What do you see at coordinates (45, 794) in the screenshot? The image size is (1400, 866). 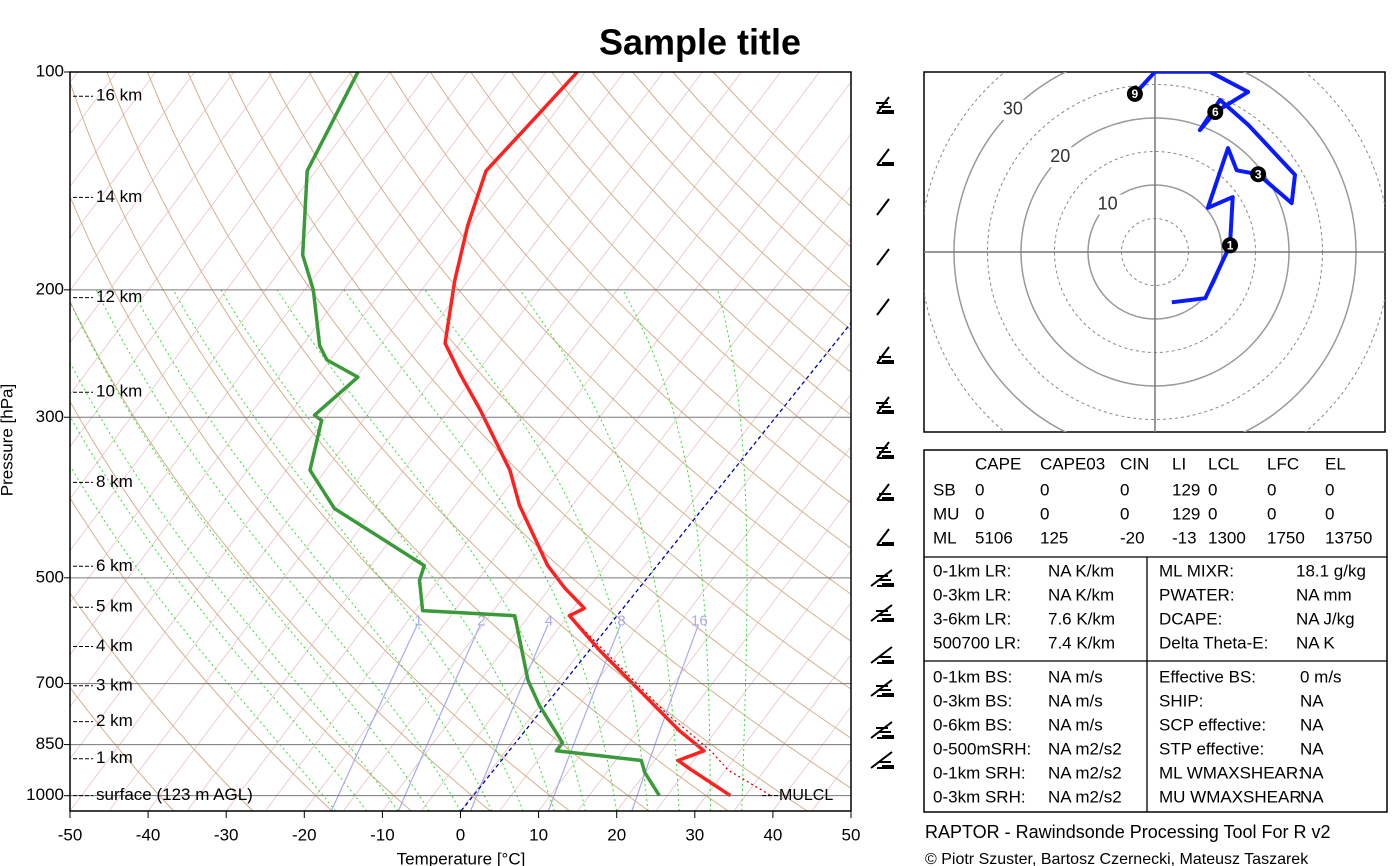 I see `y-tick-label: 1000` at bounding box center [45, 794].